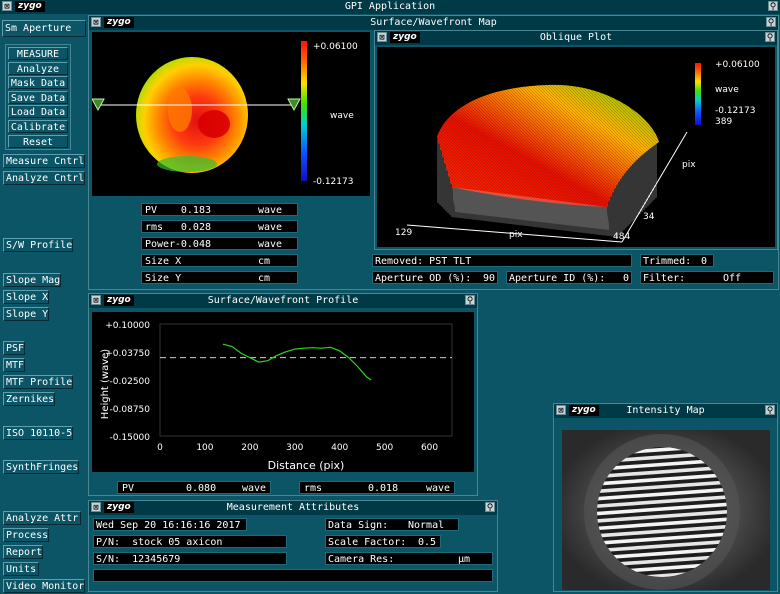  I want to click on sidebar-psf-button: PSF, so click(14, 348).